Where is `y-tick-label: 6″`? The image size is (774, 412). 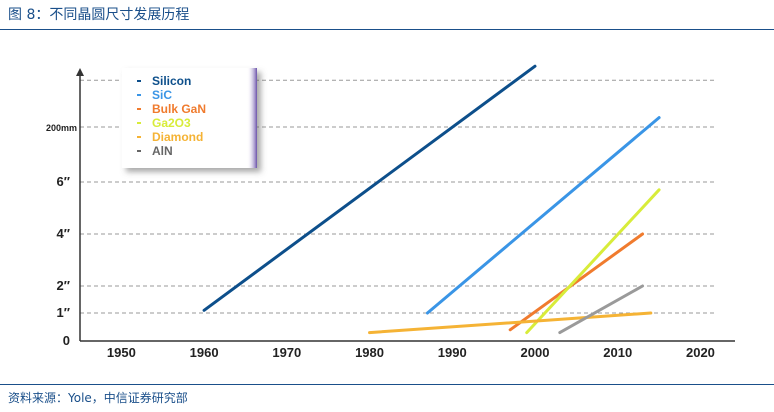 y-tick-label: 6″ is located at coordinates (63, 181).